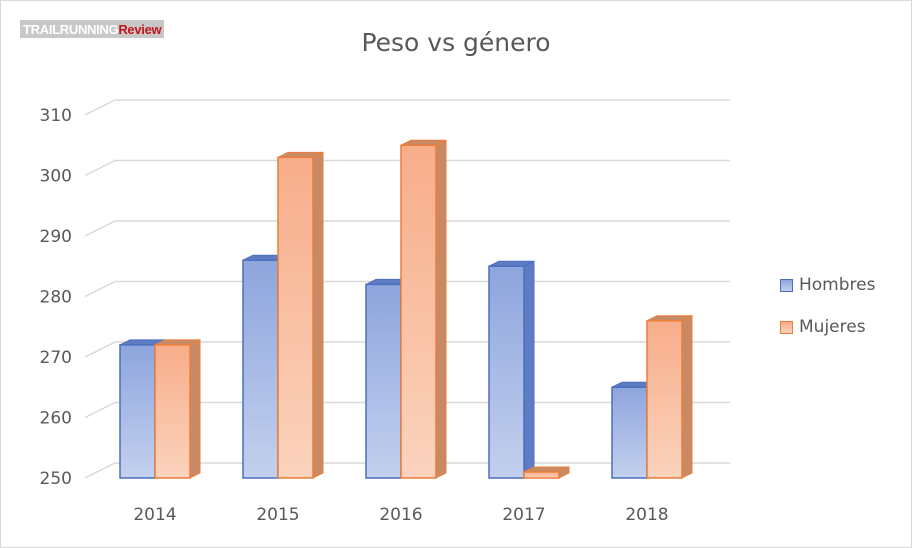 Image resolution: width=912 pixels, height=548 pixels. I want to click on watermark-logo: TRAILRUNNING Review, so click(92, 29).